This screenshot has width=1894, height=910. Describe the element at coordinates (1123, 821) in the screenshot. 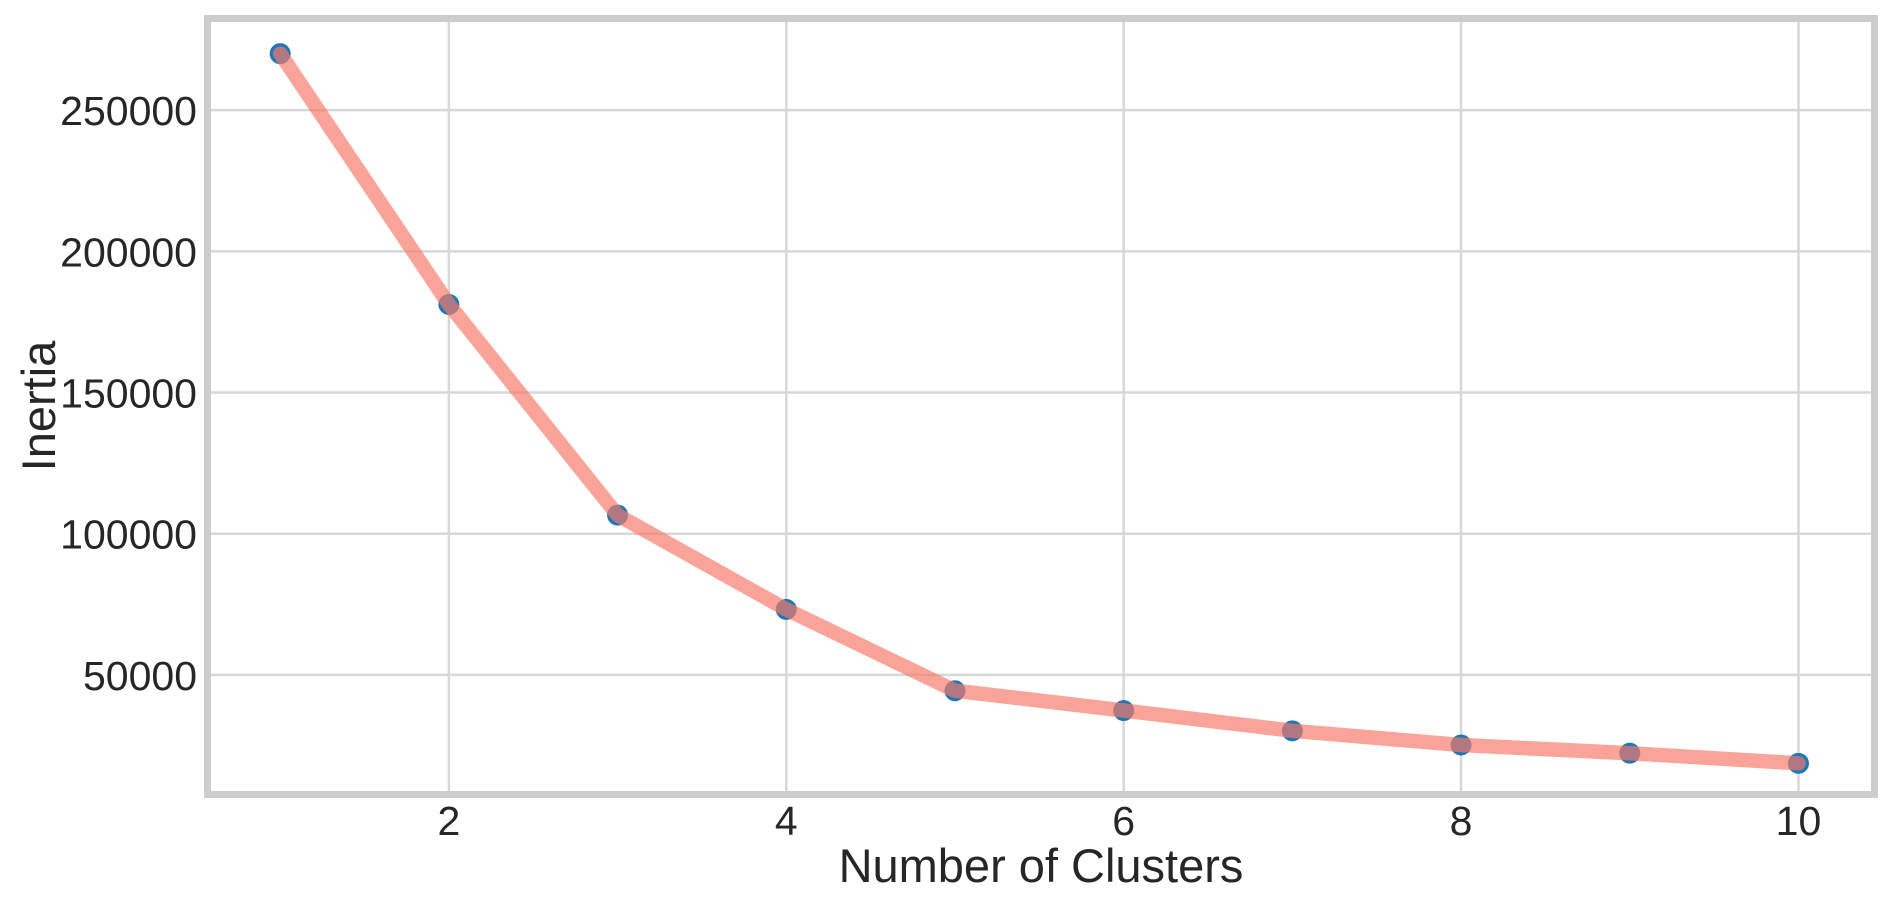

I see `x-tick-label: 6` at that location.